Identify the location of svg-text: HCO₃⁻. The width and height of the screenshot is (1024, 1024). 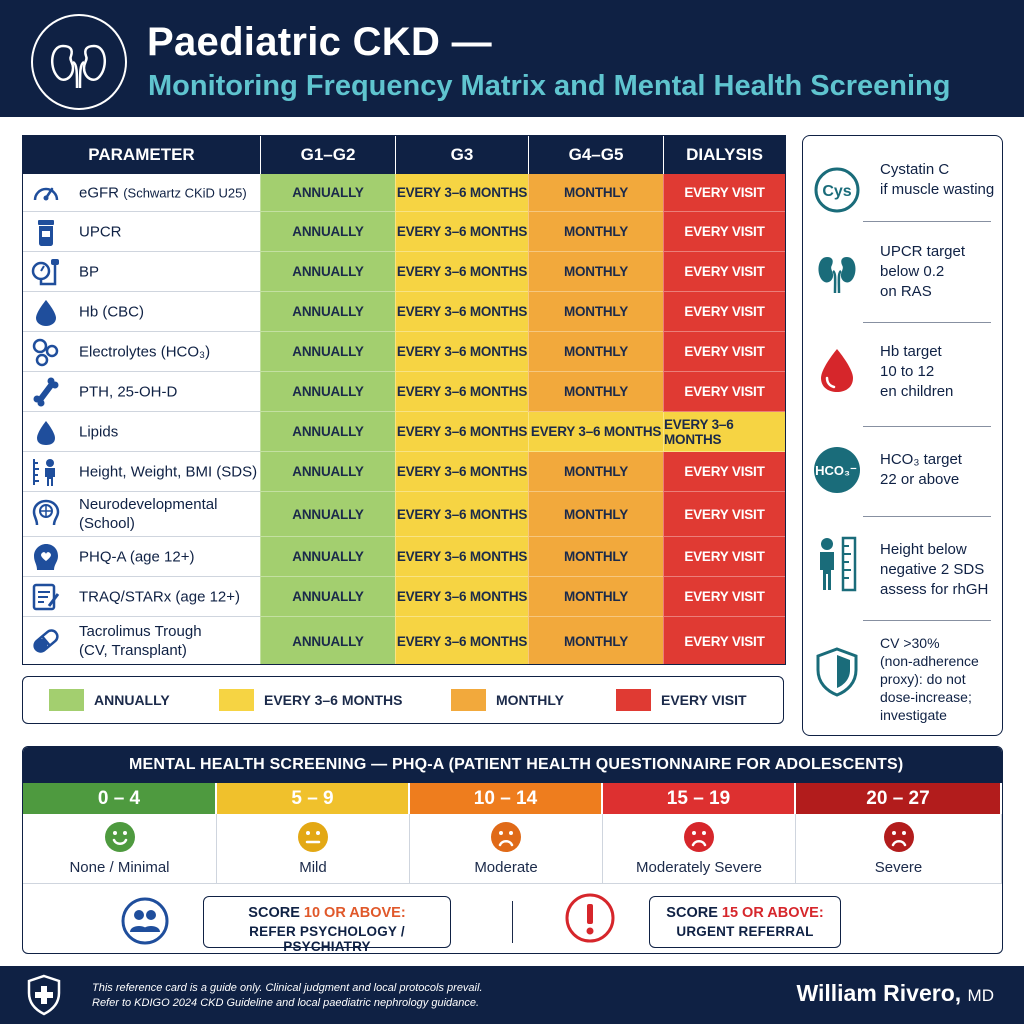
(836, 470).